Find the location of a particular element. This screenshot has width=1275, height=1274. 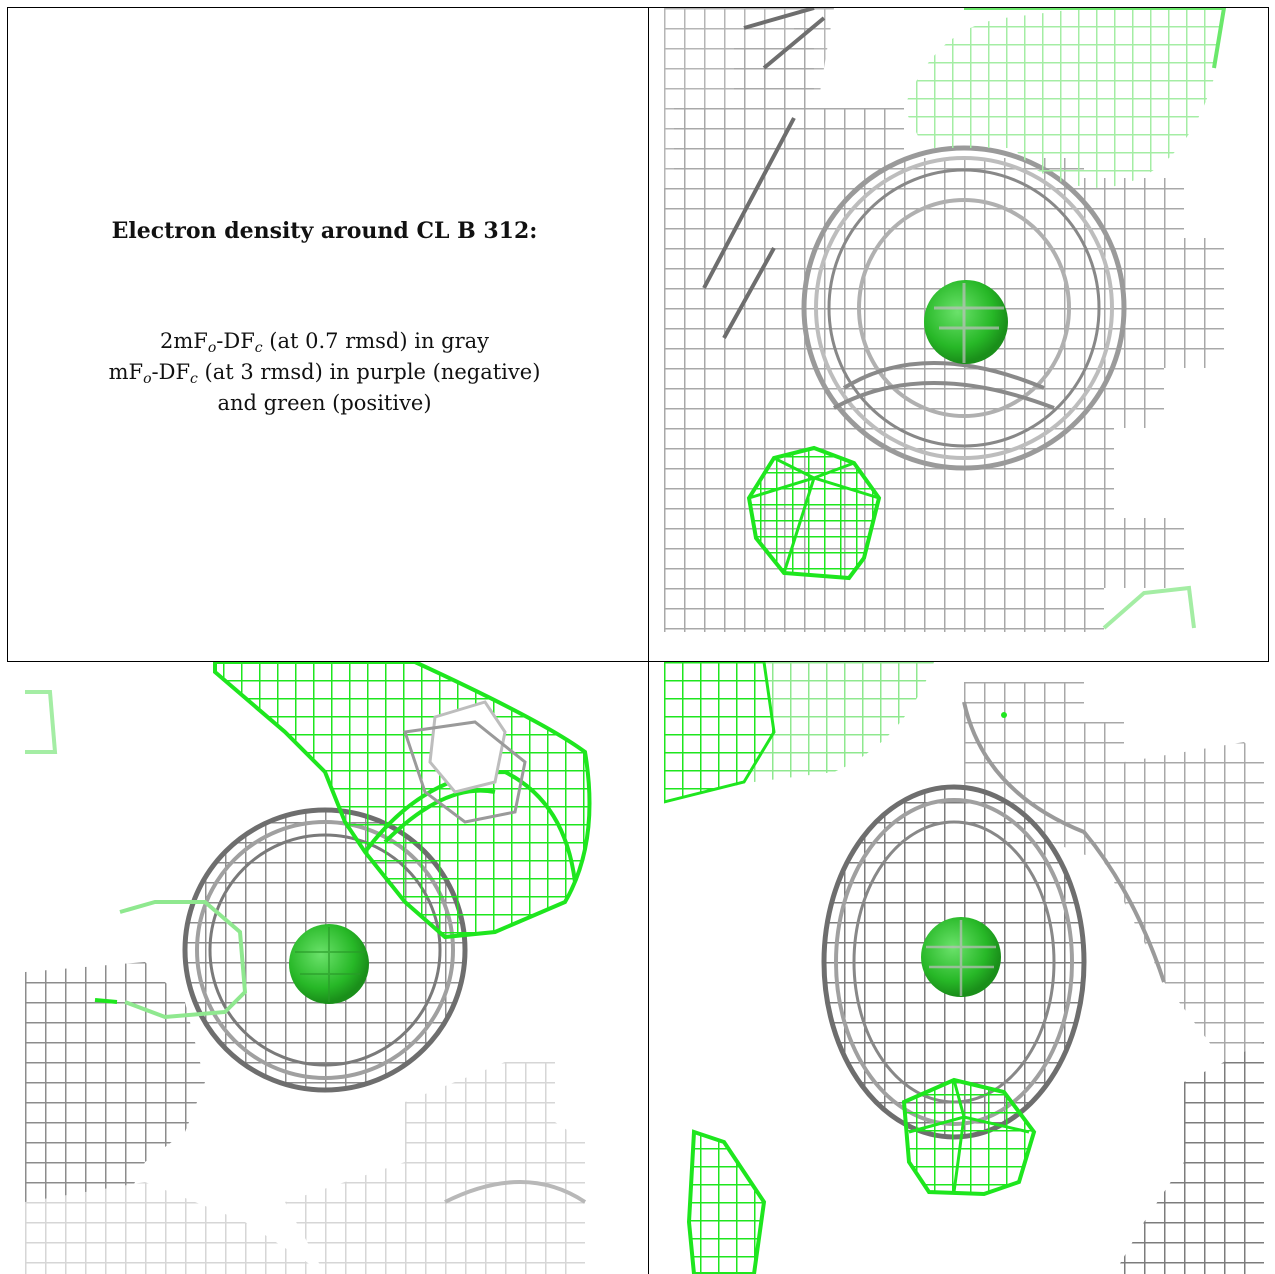

green-mesh-light-left is located at coordinates (183, 960).